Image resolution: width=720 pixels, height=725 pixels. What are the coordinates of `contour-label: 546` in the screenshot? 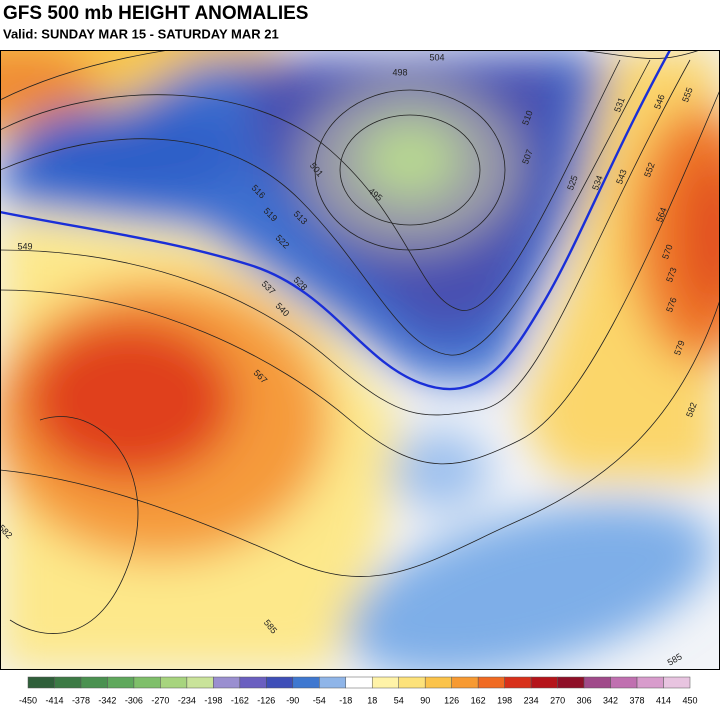 It's located at (659, 102).